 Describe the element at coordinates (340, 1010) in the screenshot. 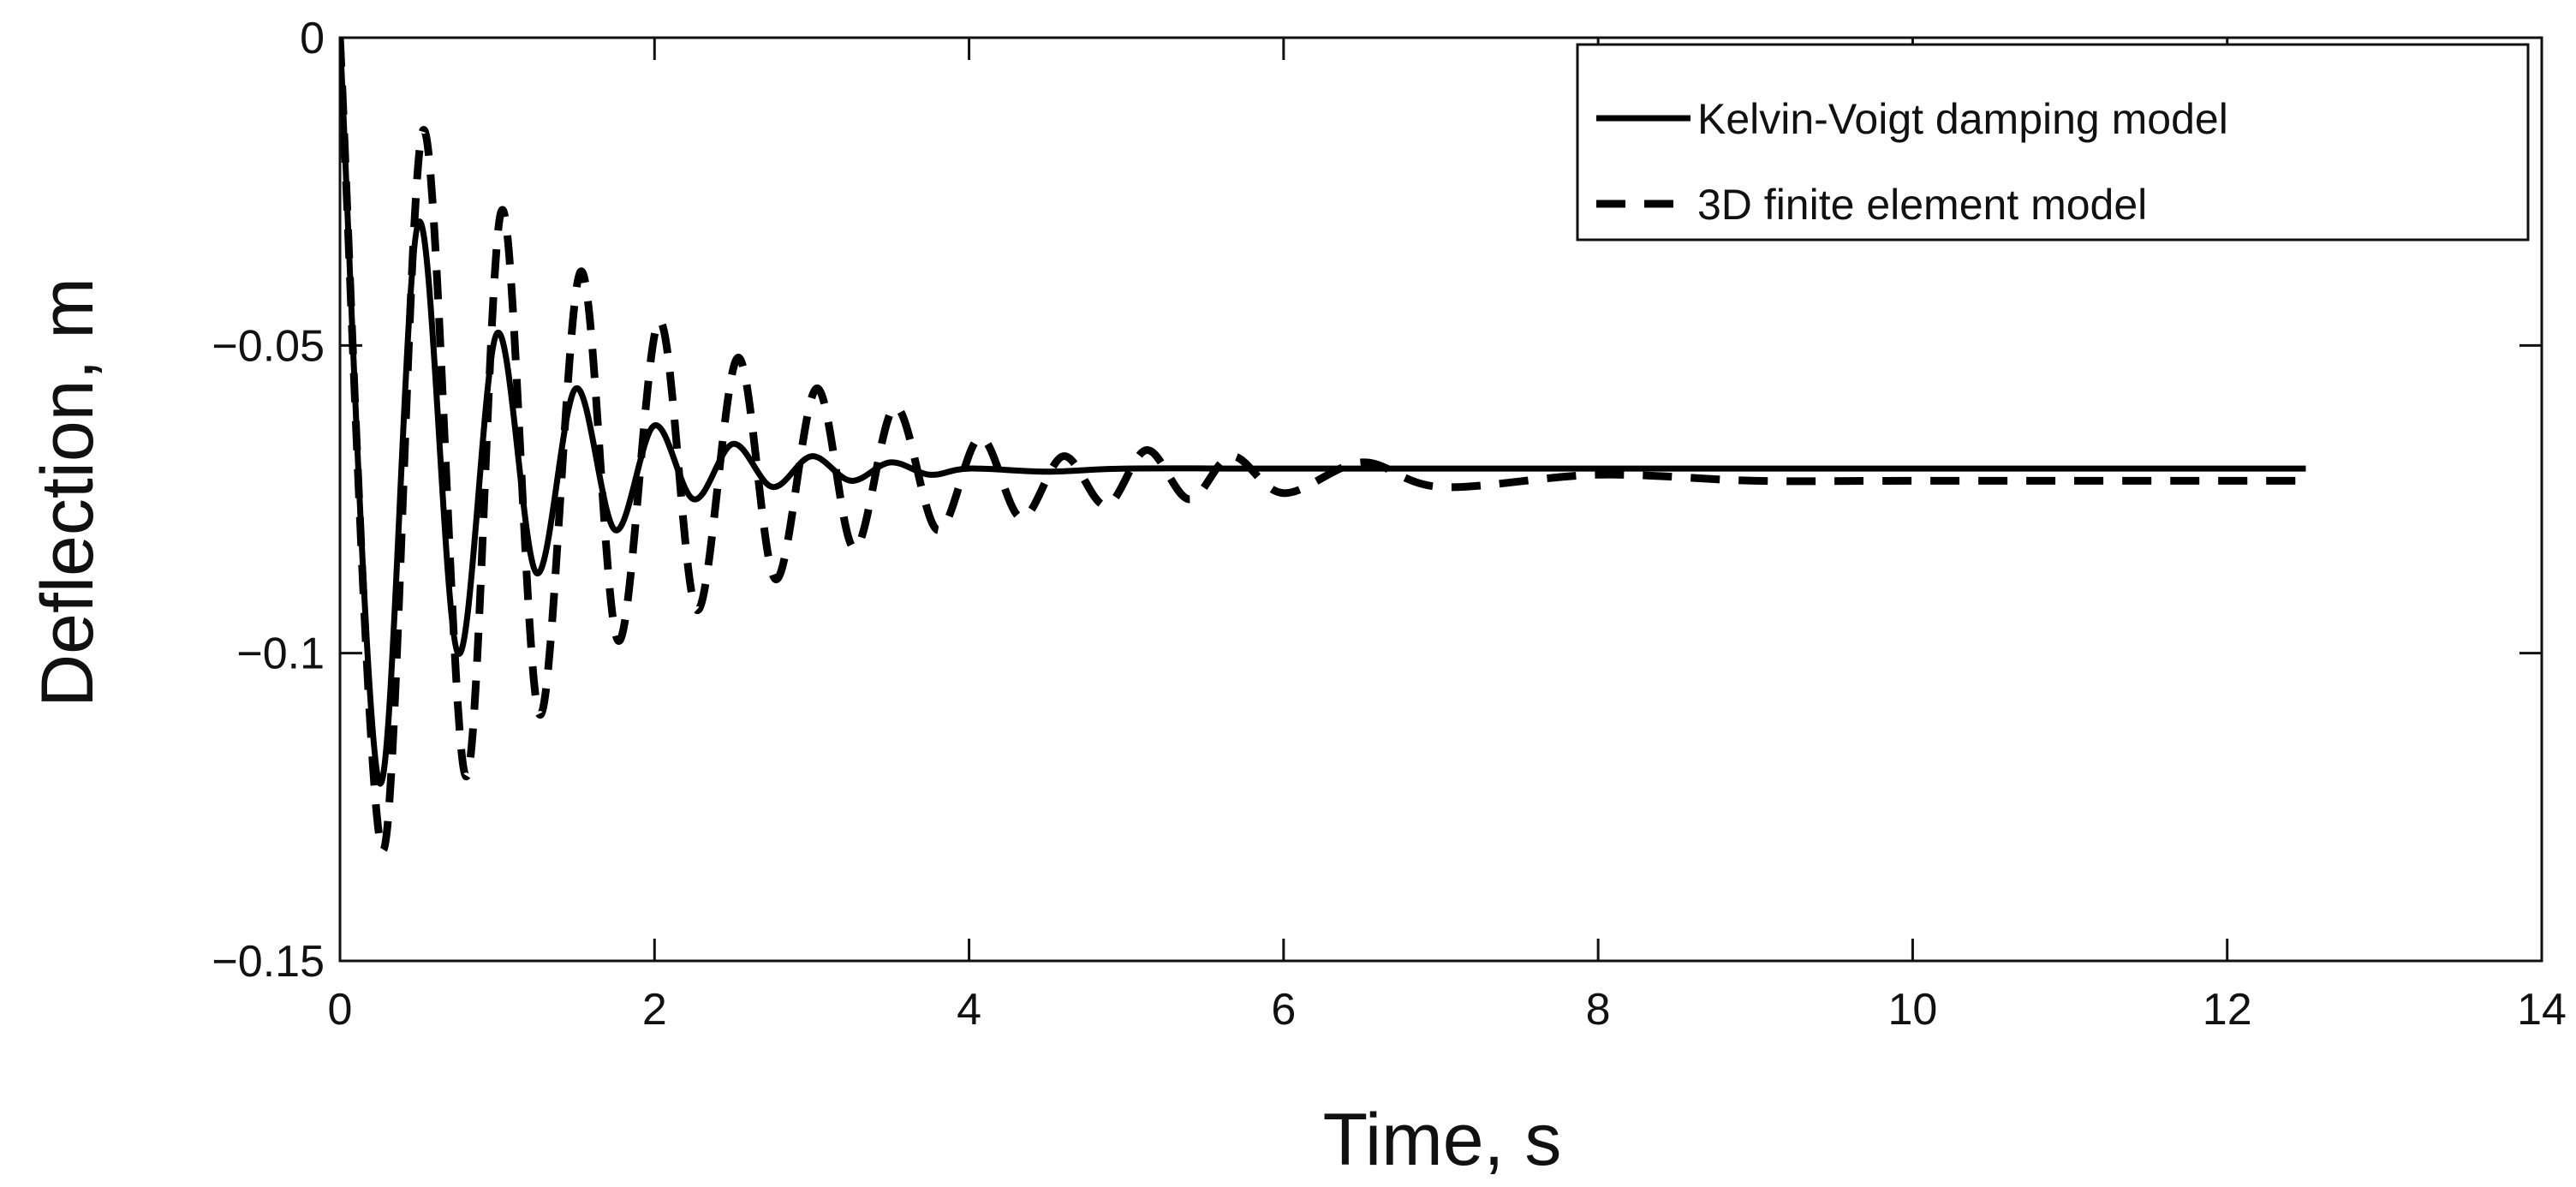

I see `x-tick-label: 0` at that location.